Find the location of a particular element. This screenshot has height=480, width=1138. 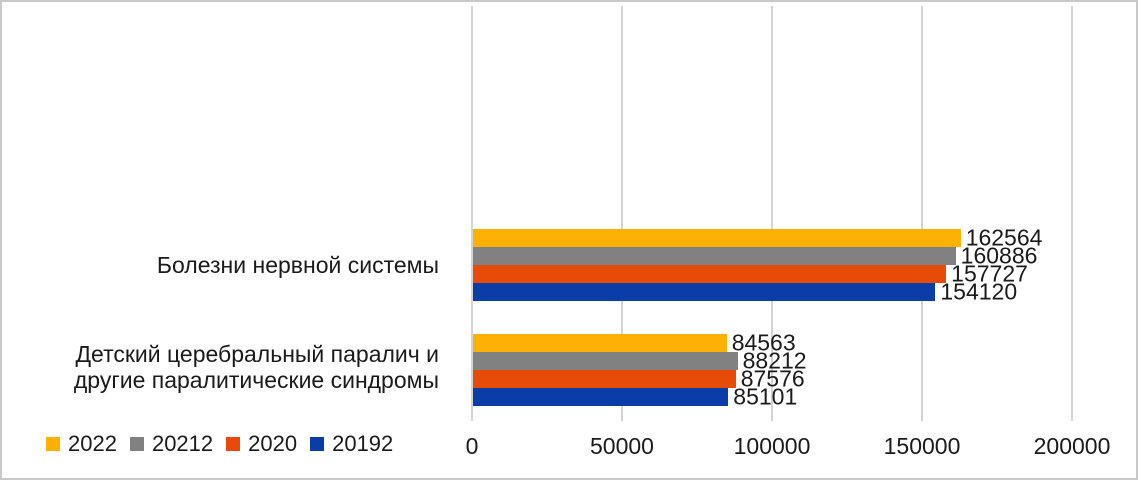

value-label: 157727 is located at coordinates (989, 273).